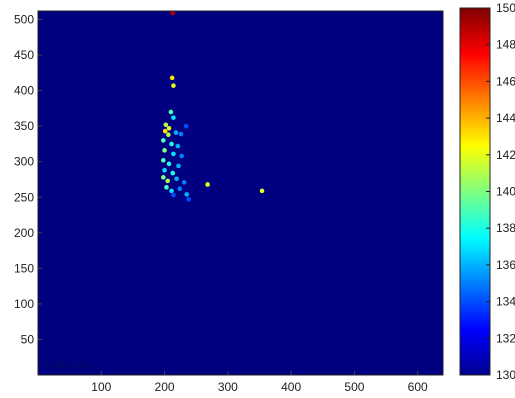 The width and height of the screenshot is (515, 398). Describe the element at coordinates (165, 387) in the screenshot. I see `x-tick-label: 200` at that location.